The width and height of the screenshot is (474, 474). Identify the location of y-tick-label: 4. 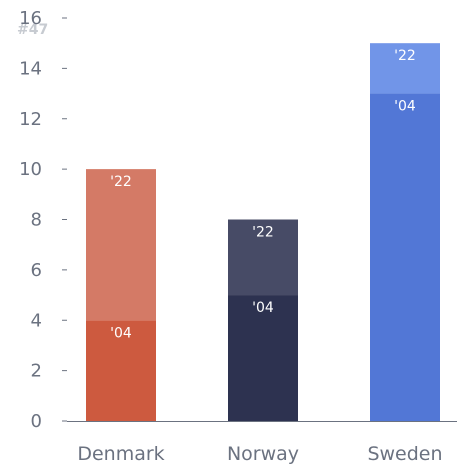
(36, 320).